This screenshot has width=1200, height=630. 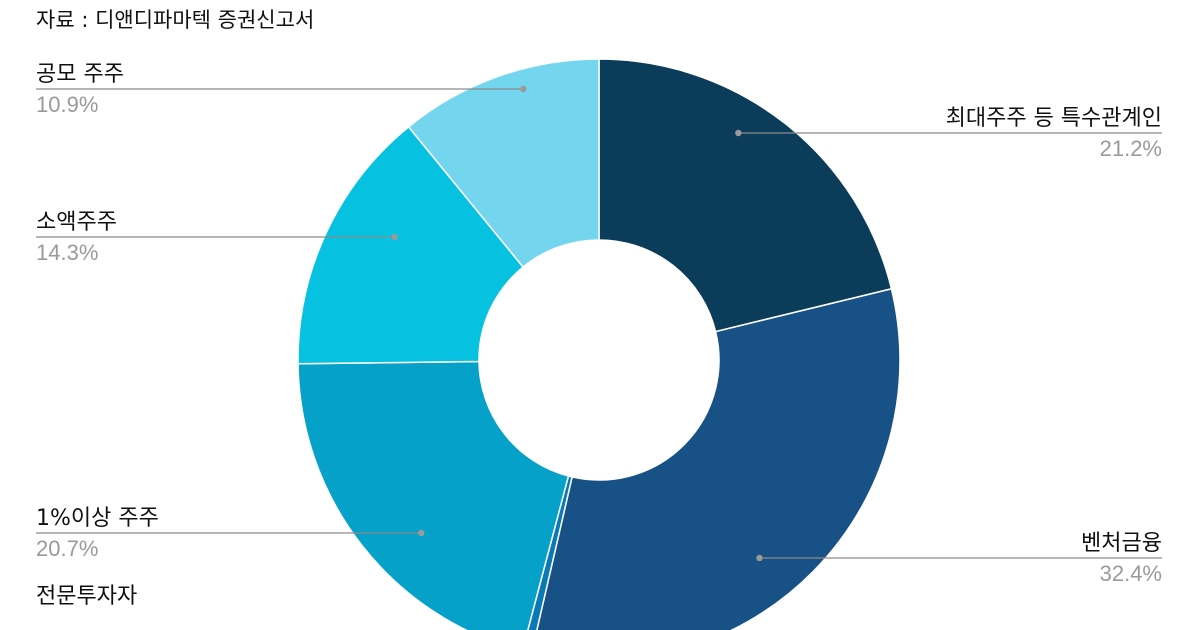 I want to click on slice-1pct이상-주주, so click(x=433, y=495).